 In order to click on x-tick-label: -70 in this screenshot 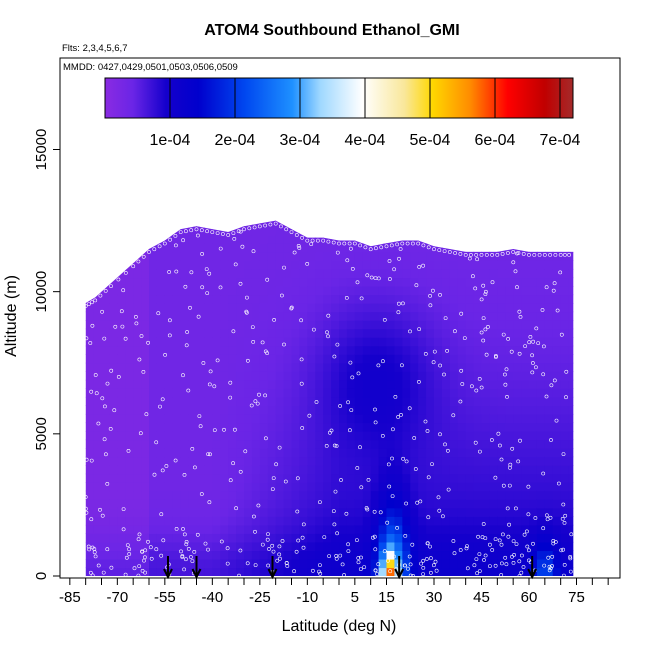, I will do `click(117, 597)`.